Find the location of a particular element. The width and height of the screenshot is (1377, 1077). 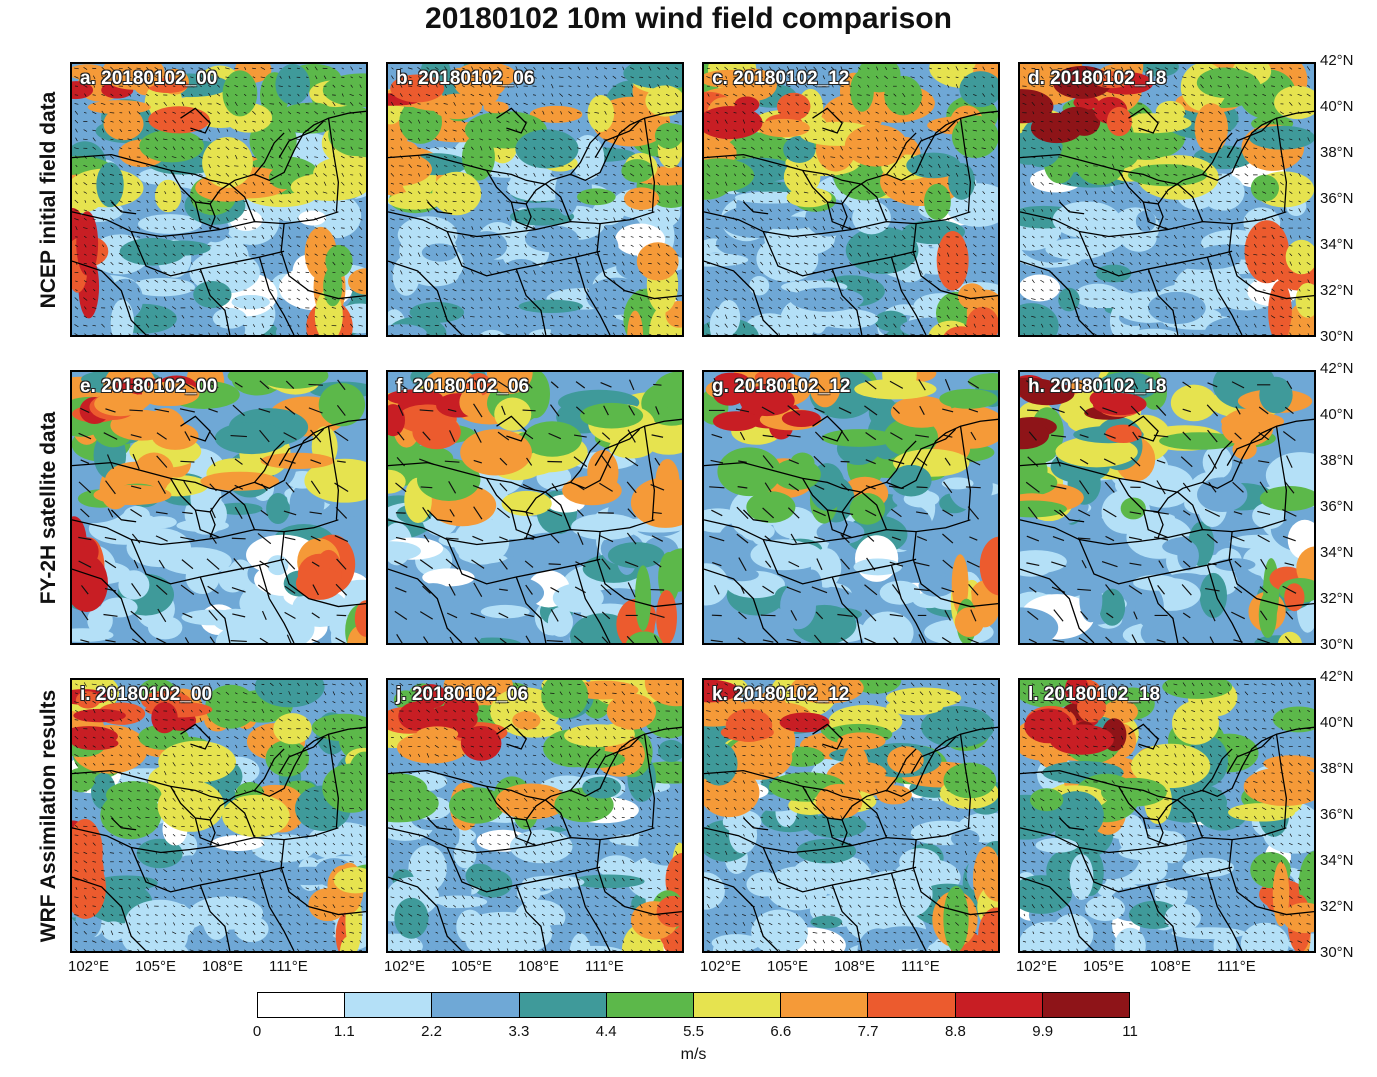

colorbar-tick-label: 2.2 is located at coordinates (432, 1031).